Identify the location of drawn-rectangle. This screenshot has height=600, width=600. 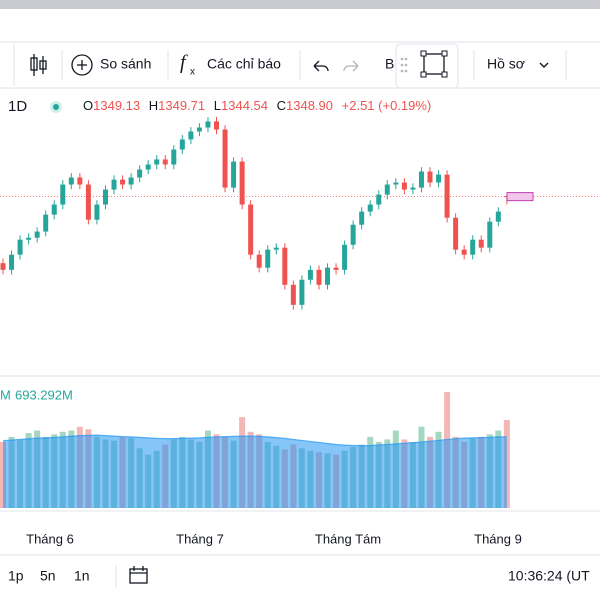
(520, 197).